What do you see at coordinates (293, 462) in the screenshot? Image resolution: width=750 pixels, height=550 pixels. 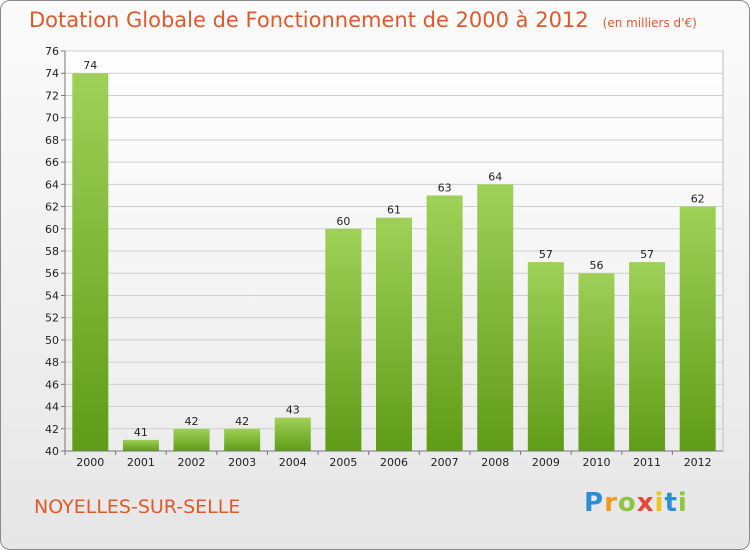 I see `x-tick-label: 2004` at bounding box center [293, 462].